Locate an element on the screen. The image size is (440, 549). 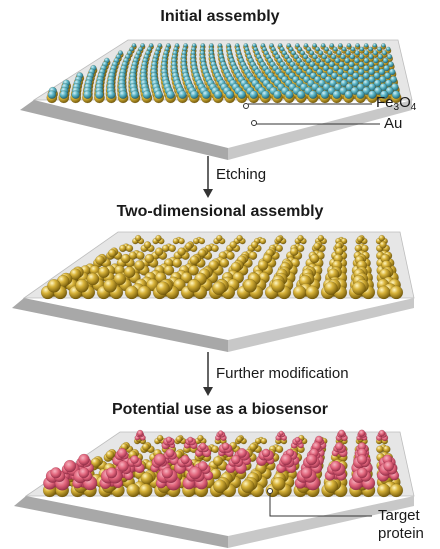
initial-nanoparticle-array is located at coordinates (224, 73).